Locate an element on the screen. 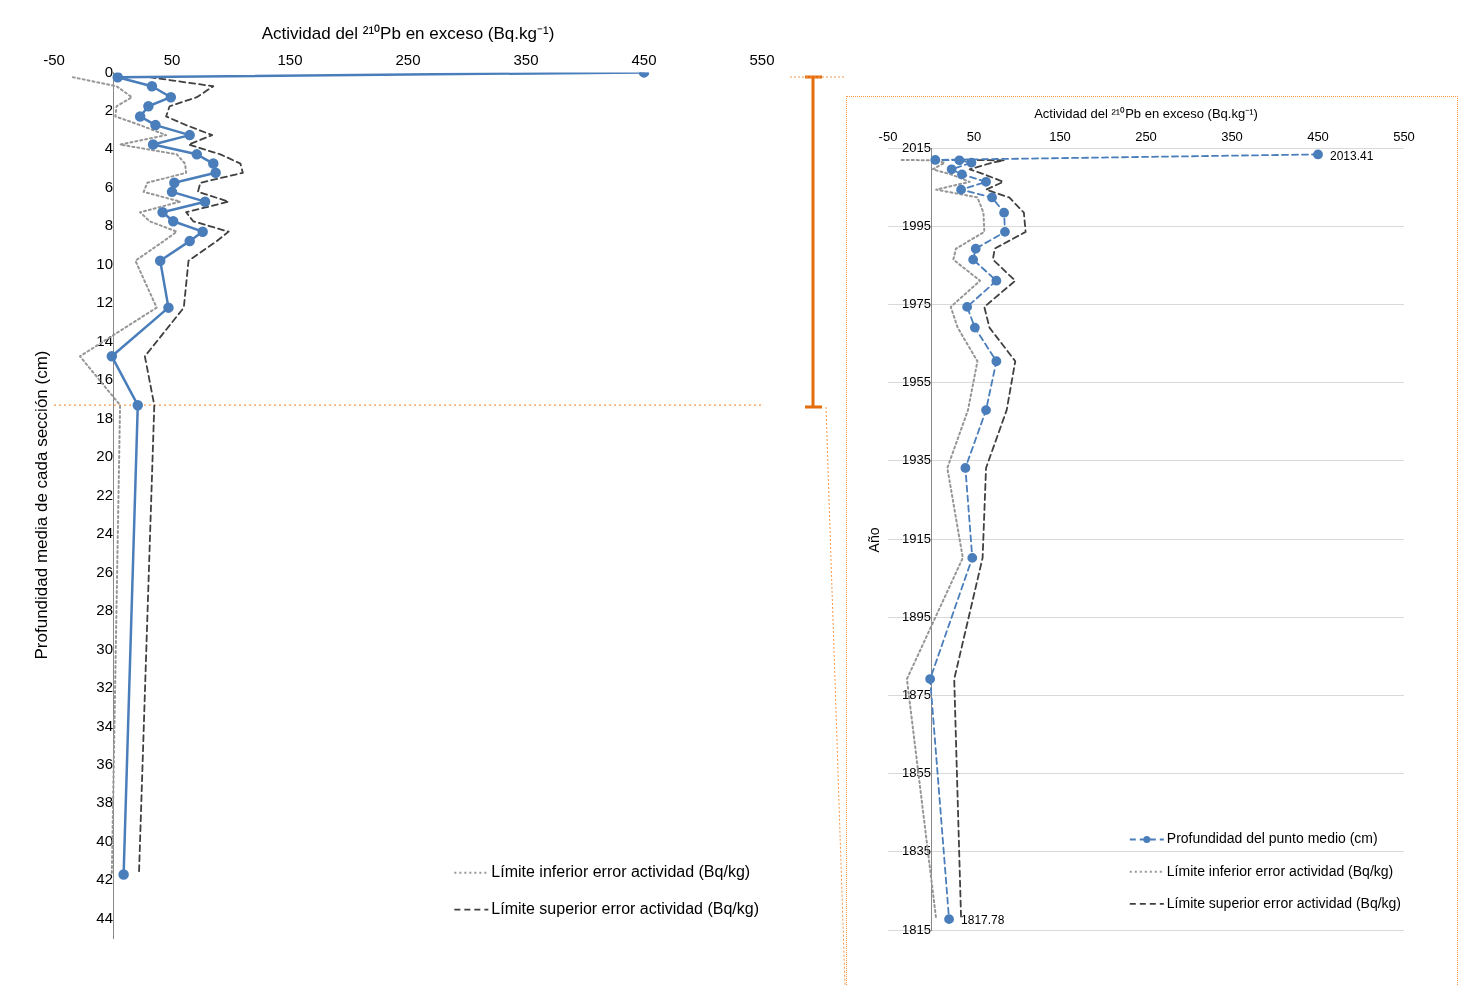 Image resolution: width=1462 pixels, height=986 pixels. y-tick-label: 1855 is located at coordinates (916, 773).